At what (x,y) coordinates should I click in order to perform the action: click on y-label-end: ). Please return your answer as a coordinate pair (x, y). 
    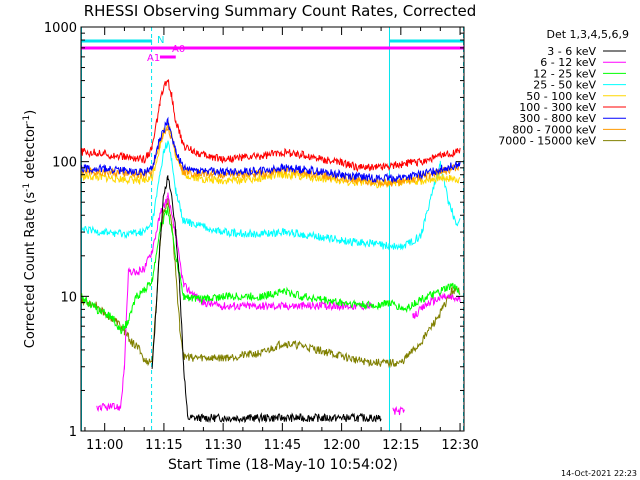
    Looking at the image, I should click on (30, 112).